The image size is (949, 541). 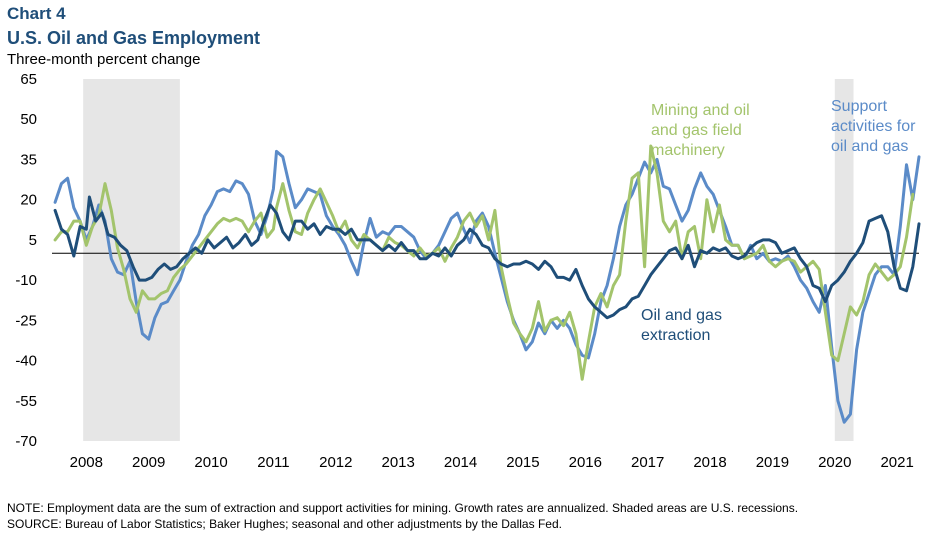 What do you see at coordinates (859, 106) in the screenshot?
I see `annotation-support: Support` at bounding box center [859, 106].